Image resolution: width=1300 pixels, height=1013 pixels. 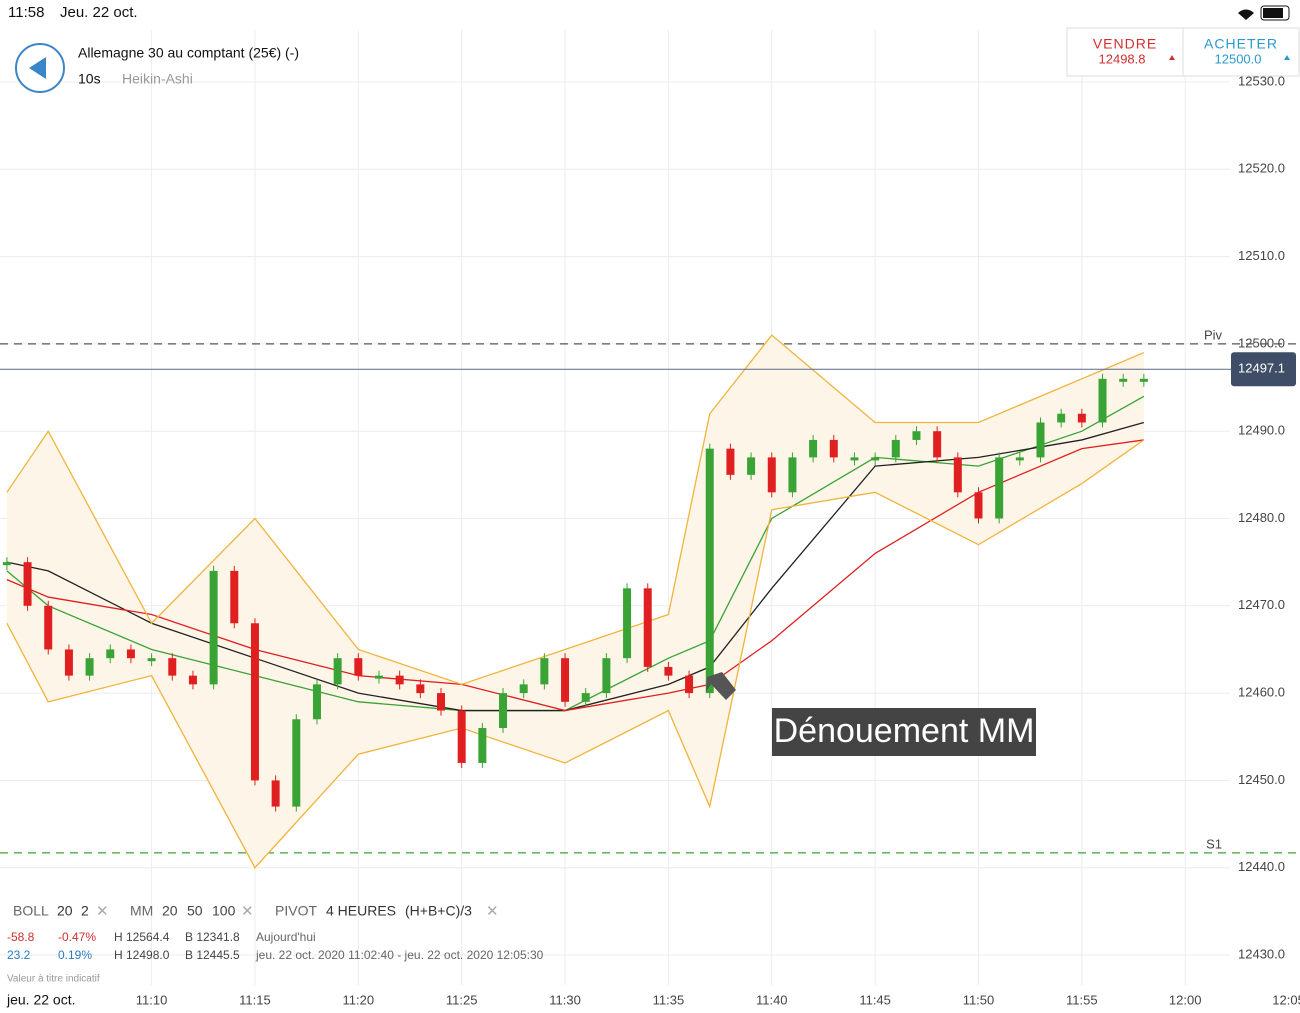 I want to click on mm-20: 20, so click(x=170, y=911).